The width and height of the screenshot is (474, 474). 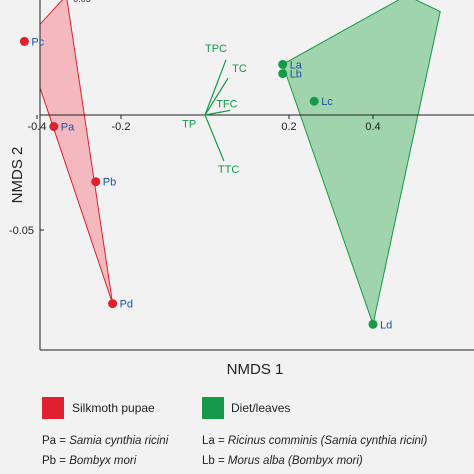 What do you see at coordinates (103, 461) in the screenshot?
I see `key-pb-name: Bombyx mori` at bounding box center [103, 461].